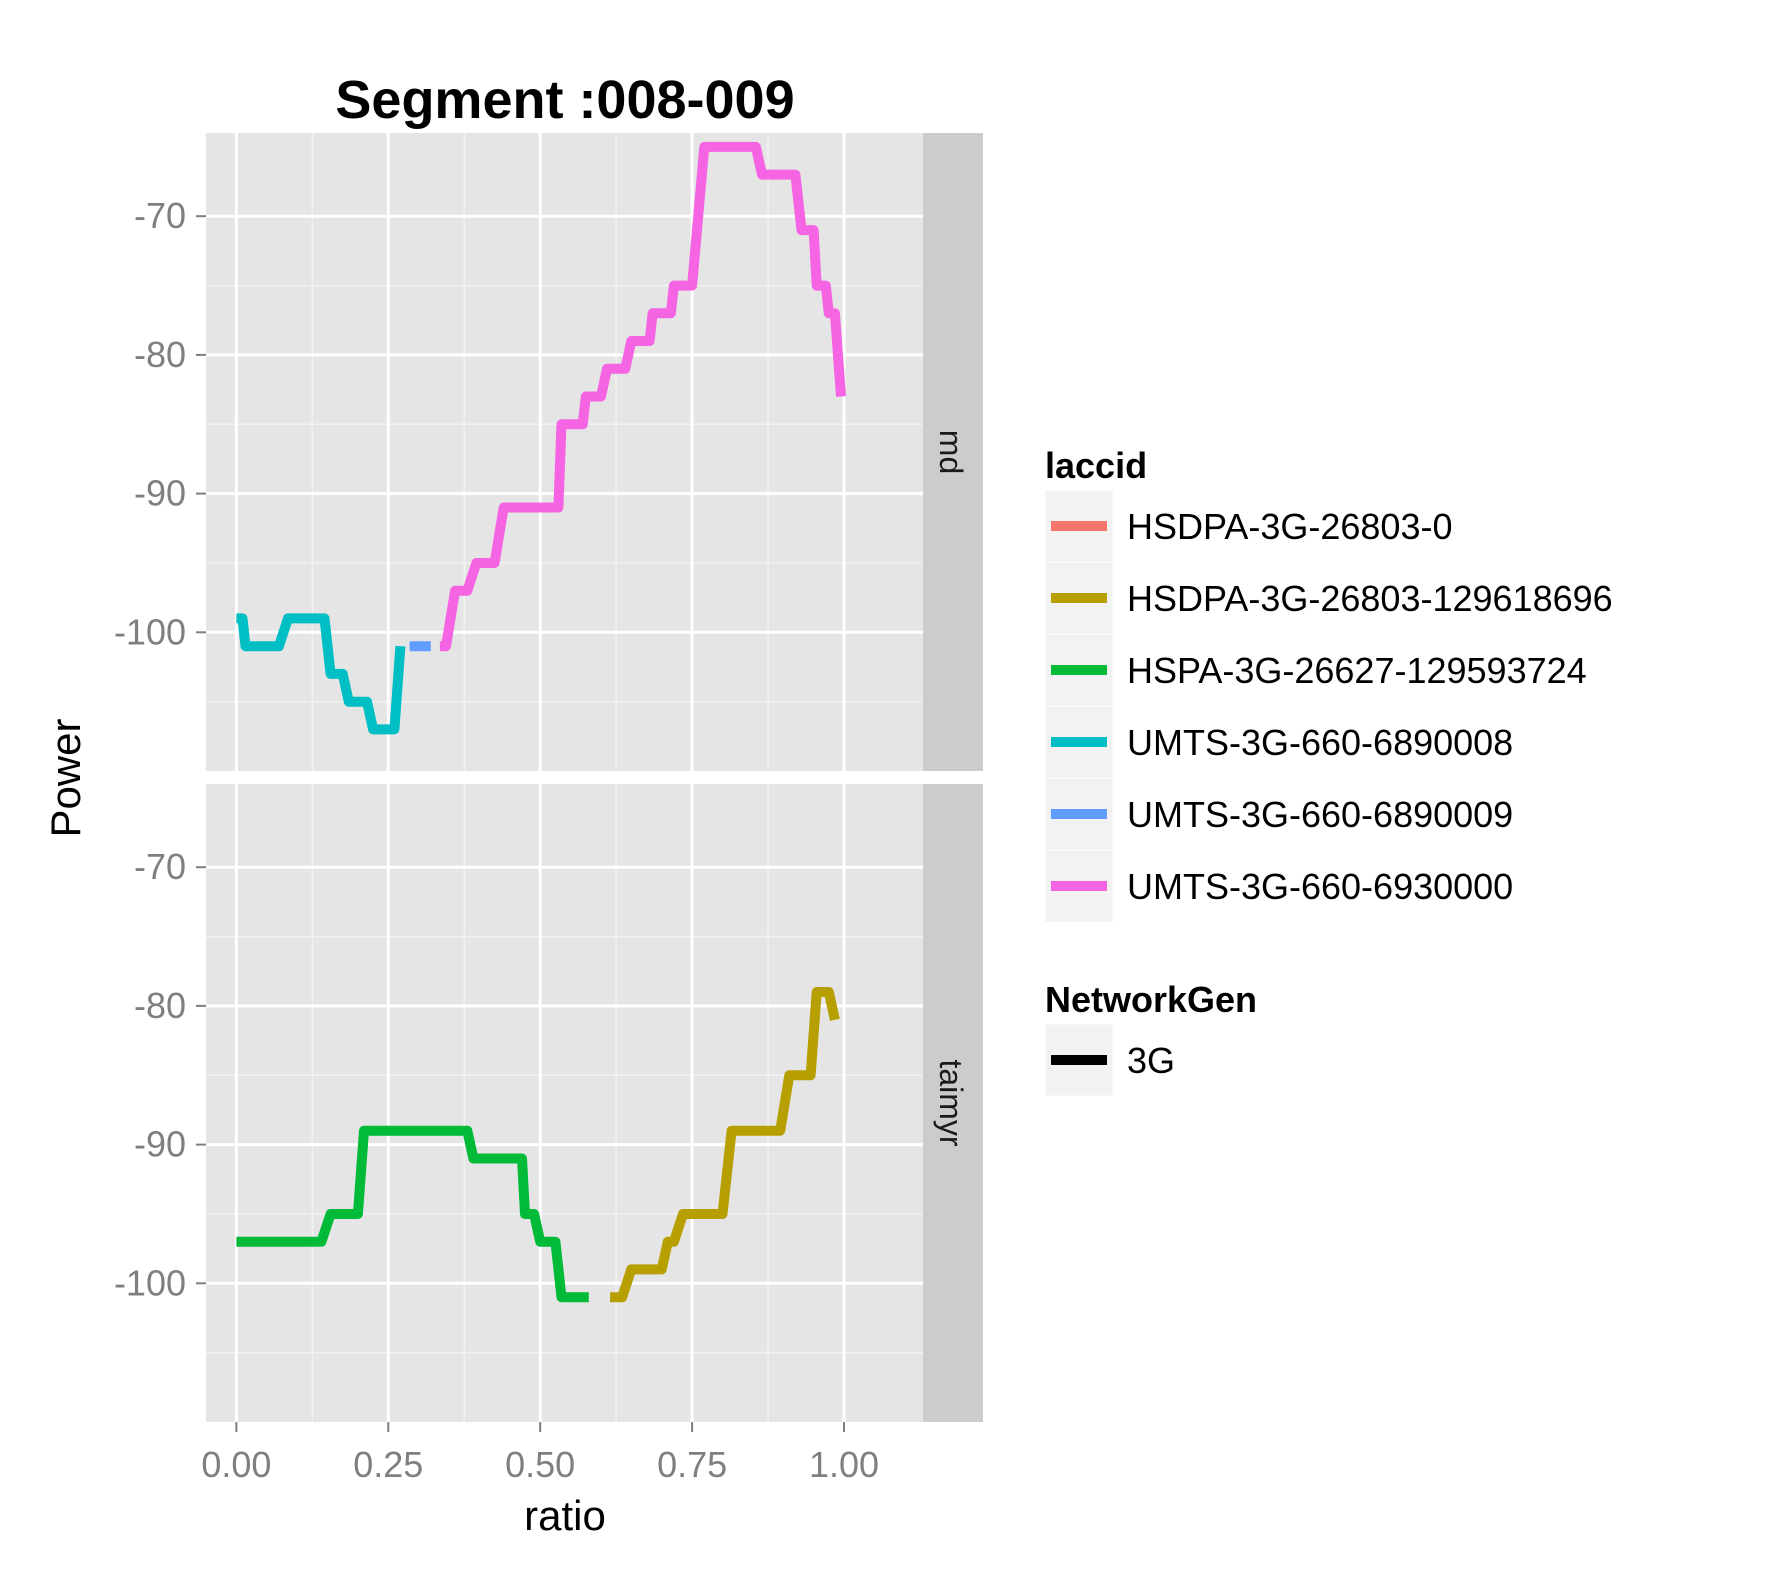 Image resolution: width=1779 pixels, height=1574 pixels. I want to click on strip-label-taimyr: taimyr, so click(951, 1102).